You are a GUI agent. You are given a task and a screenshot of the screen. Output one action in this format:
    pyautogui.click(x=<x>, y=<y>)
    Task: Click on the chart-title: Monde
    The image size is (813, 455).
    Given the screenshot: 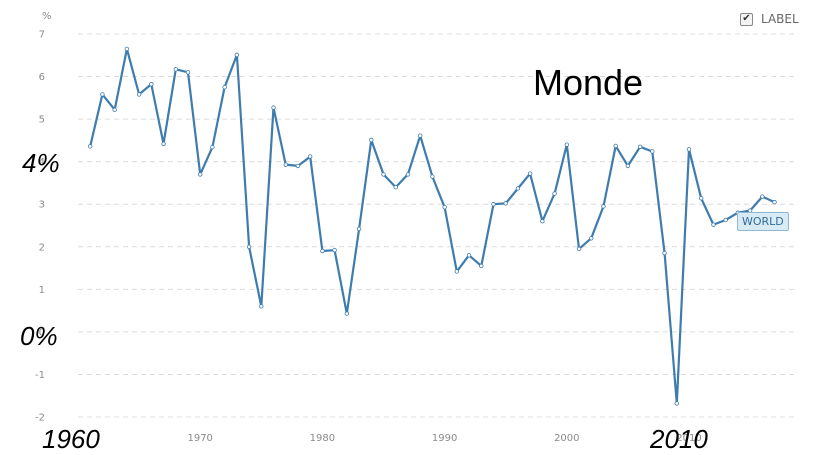 What is the action you would take?
    pyautogui.click(x=588, y=82)
    